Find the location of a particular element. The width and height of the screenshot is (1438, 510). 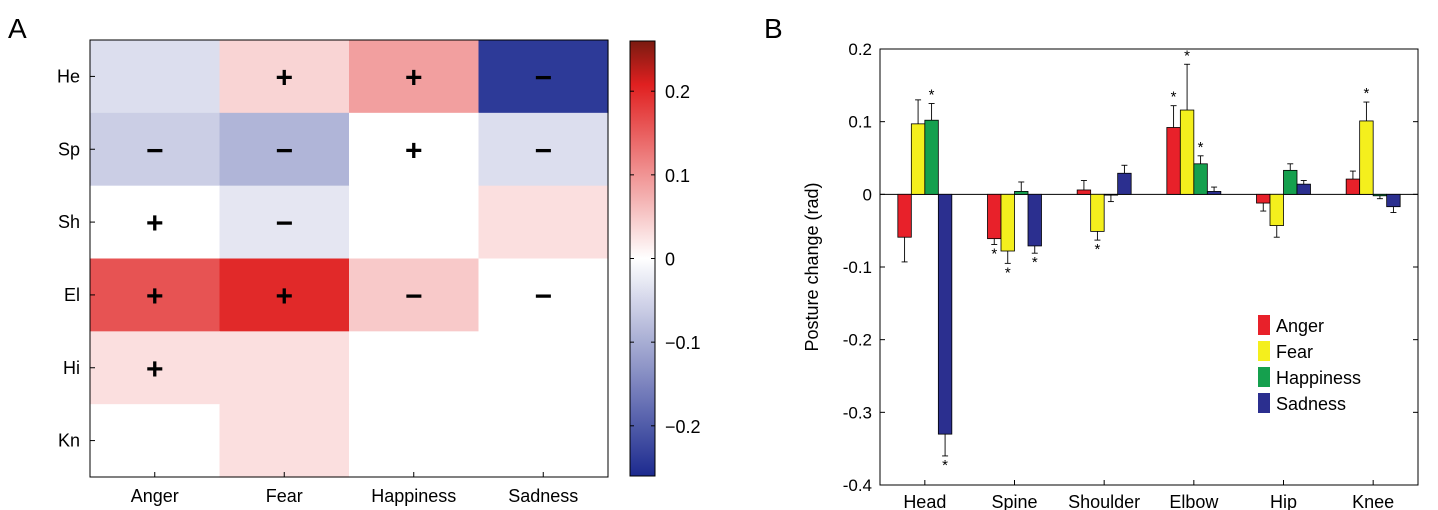

panel-a-letter: A is located at coordinates (17, 28).